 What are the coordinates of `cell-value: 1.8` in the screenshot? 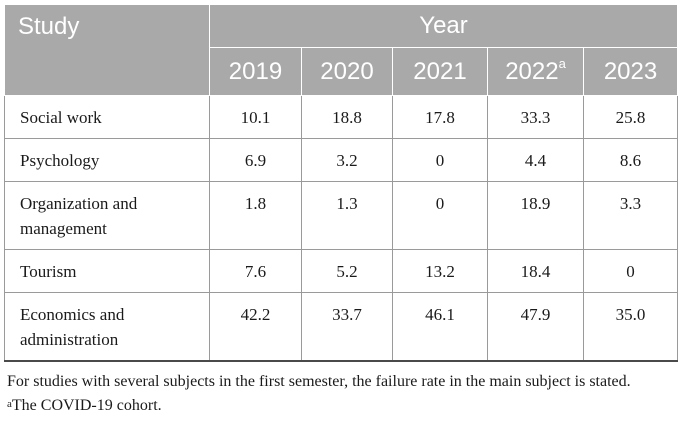 It's located at (255, 215).